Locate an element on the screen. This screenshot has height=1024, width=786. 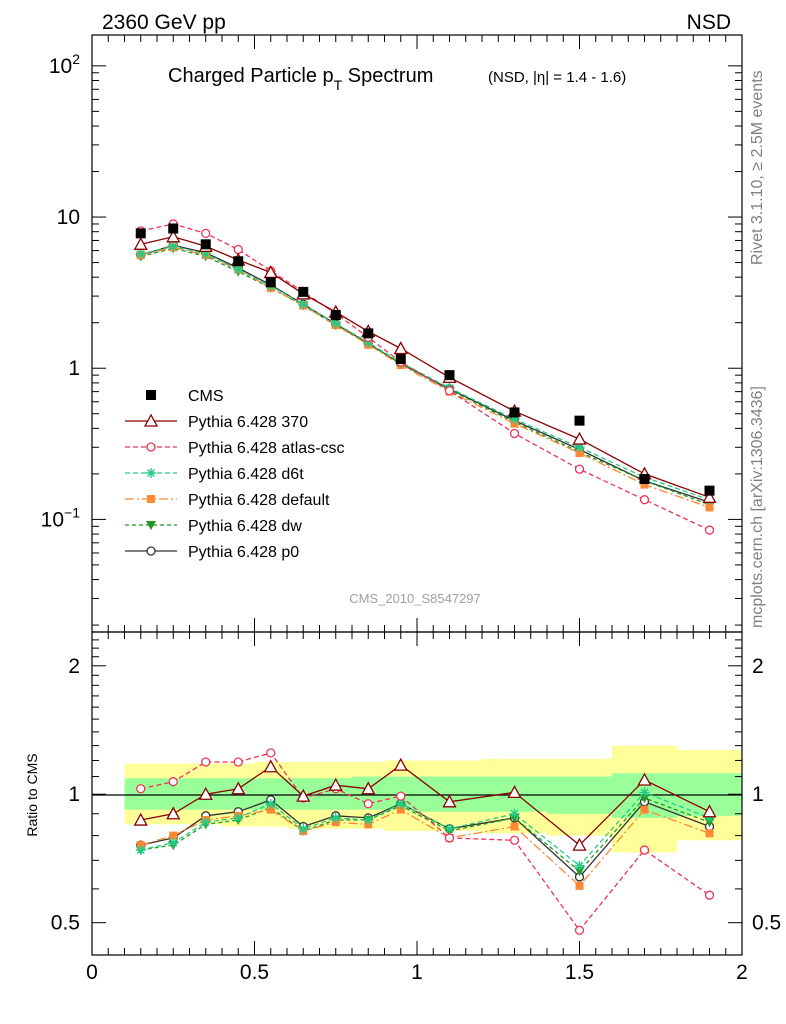
ratio-series-layer is located at coordinates (425, 841).